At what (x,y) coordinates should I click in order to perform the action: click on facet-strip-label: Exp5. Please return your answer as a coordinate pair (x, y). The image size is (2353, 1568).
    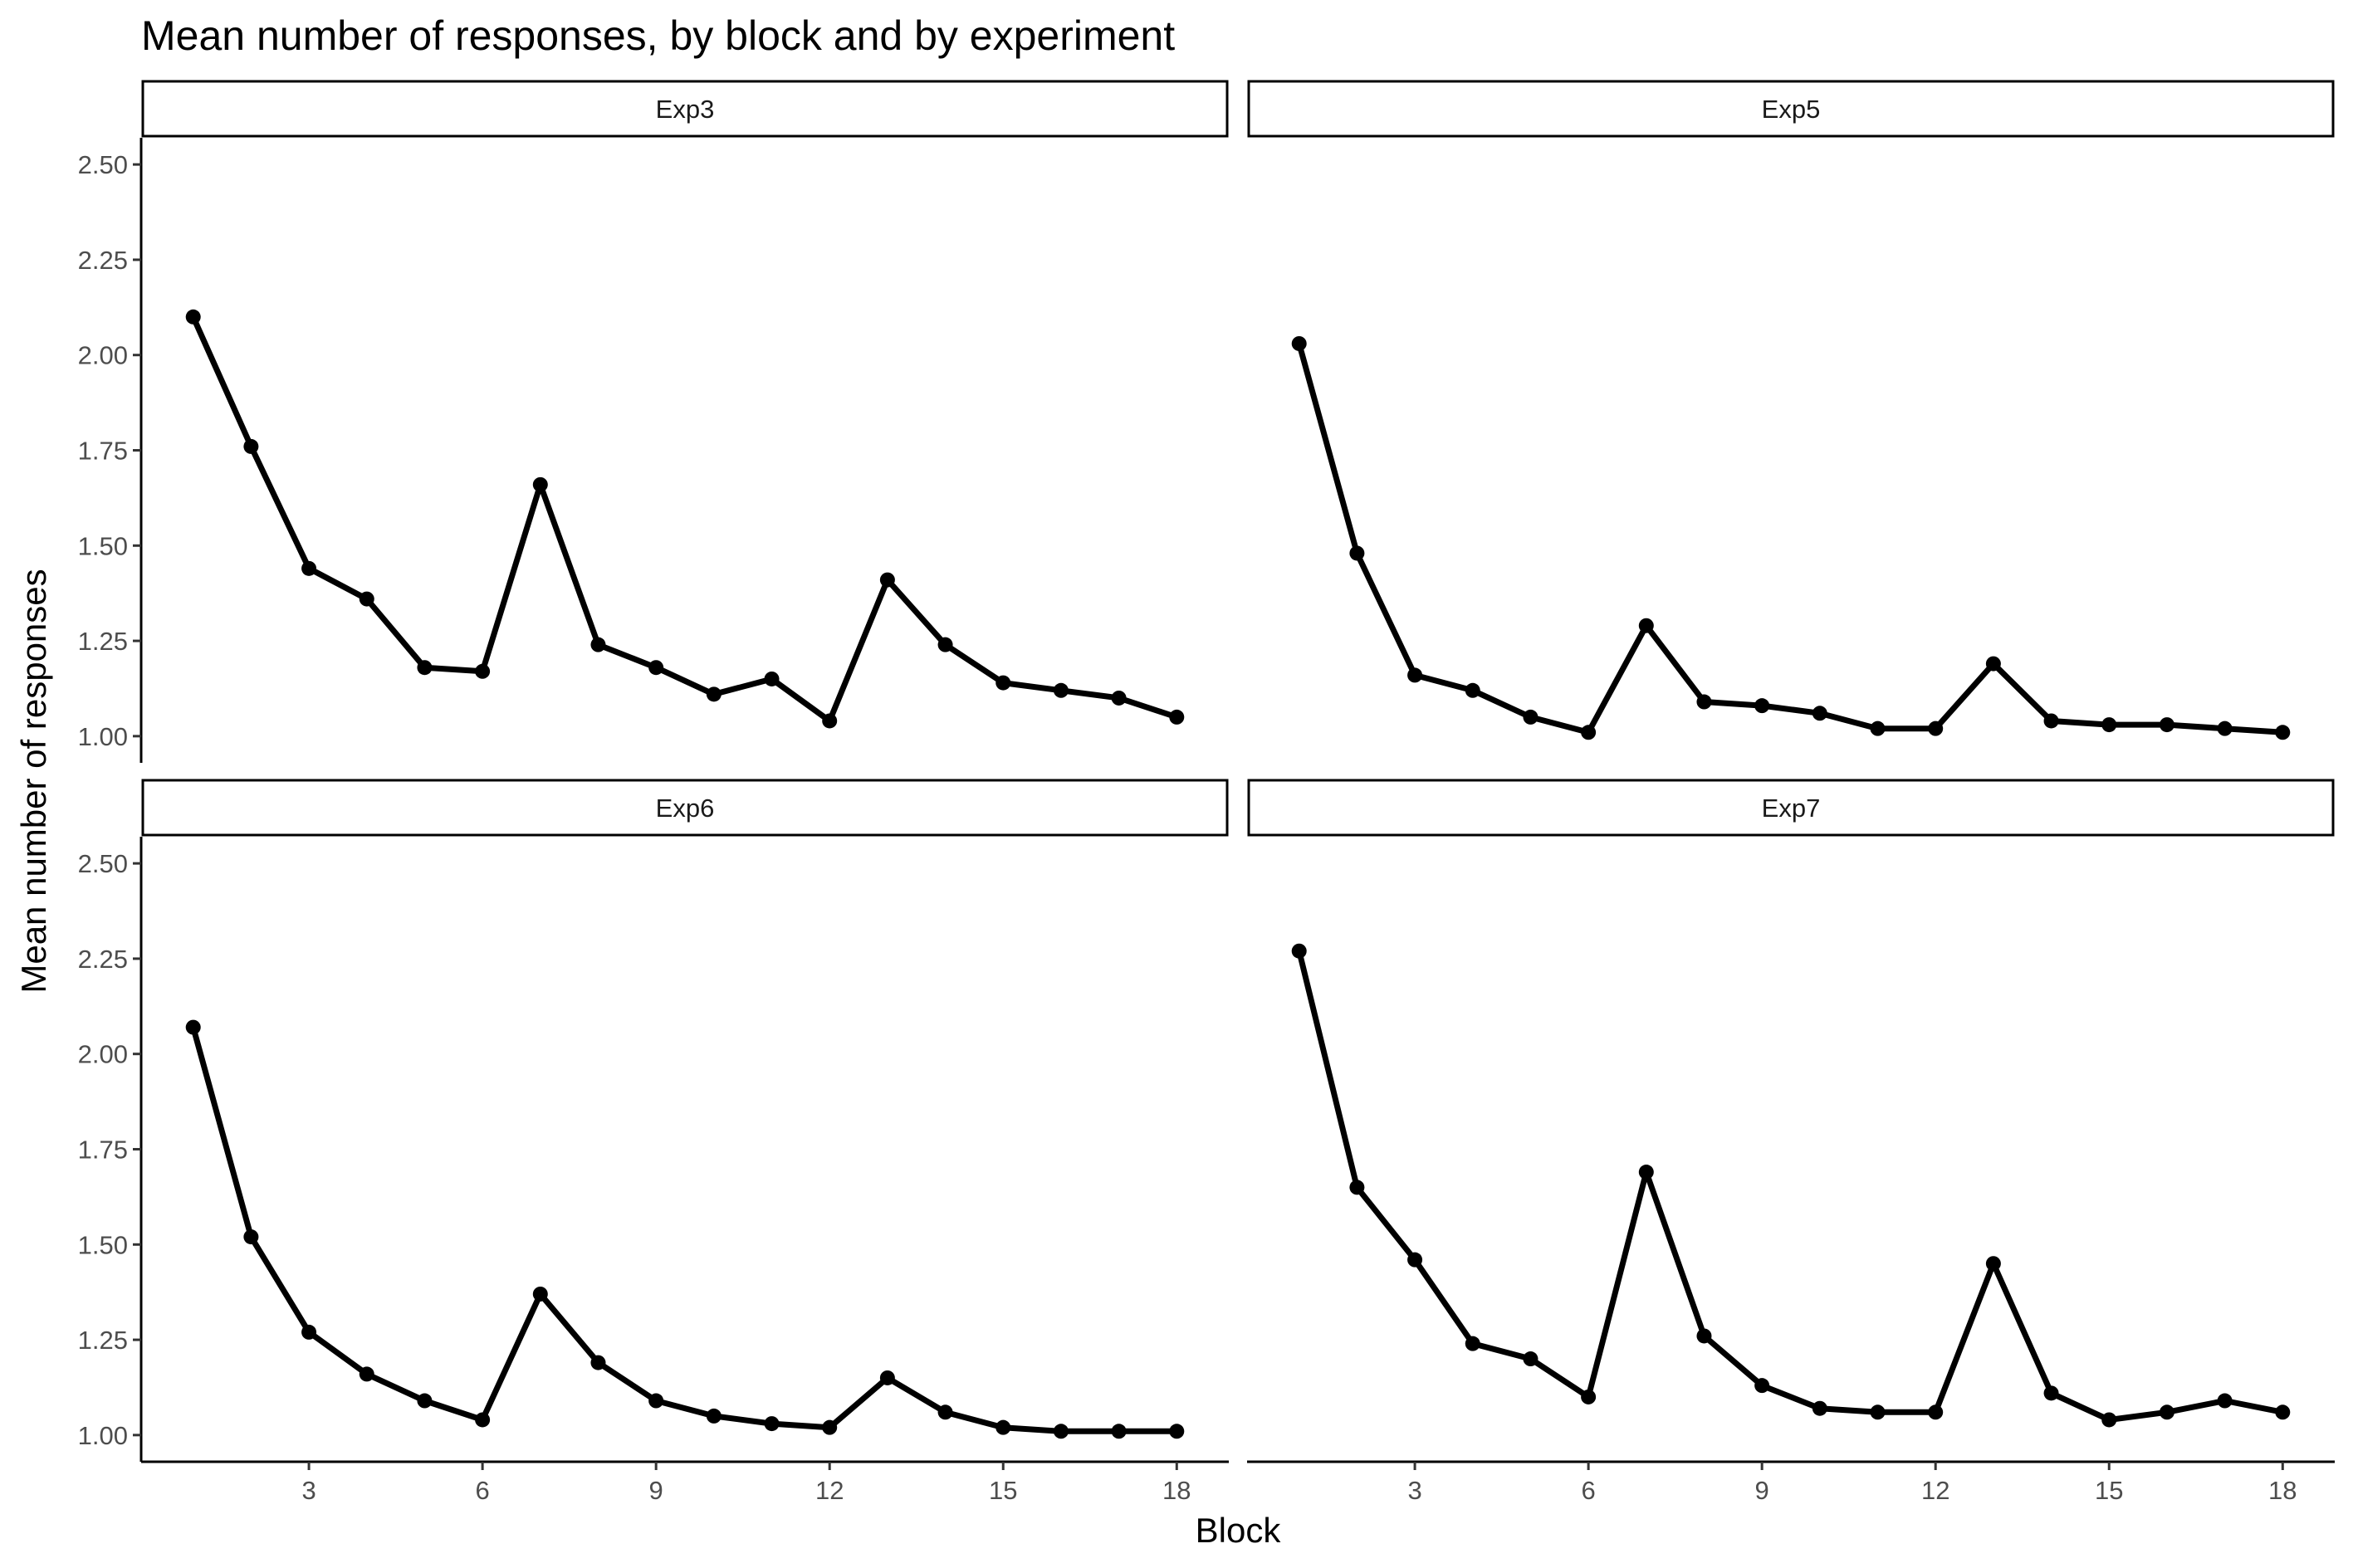
    Looking at the image, I should click on (1791, 109).